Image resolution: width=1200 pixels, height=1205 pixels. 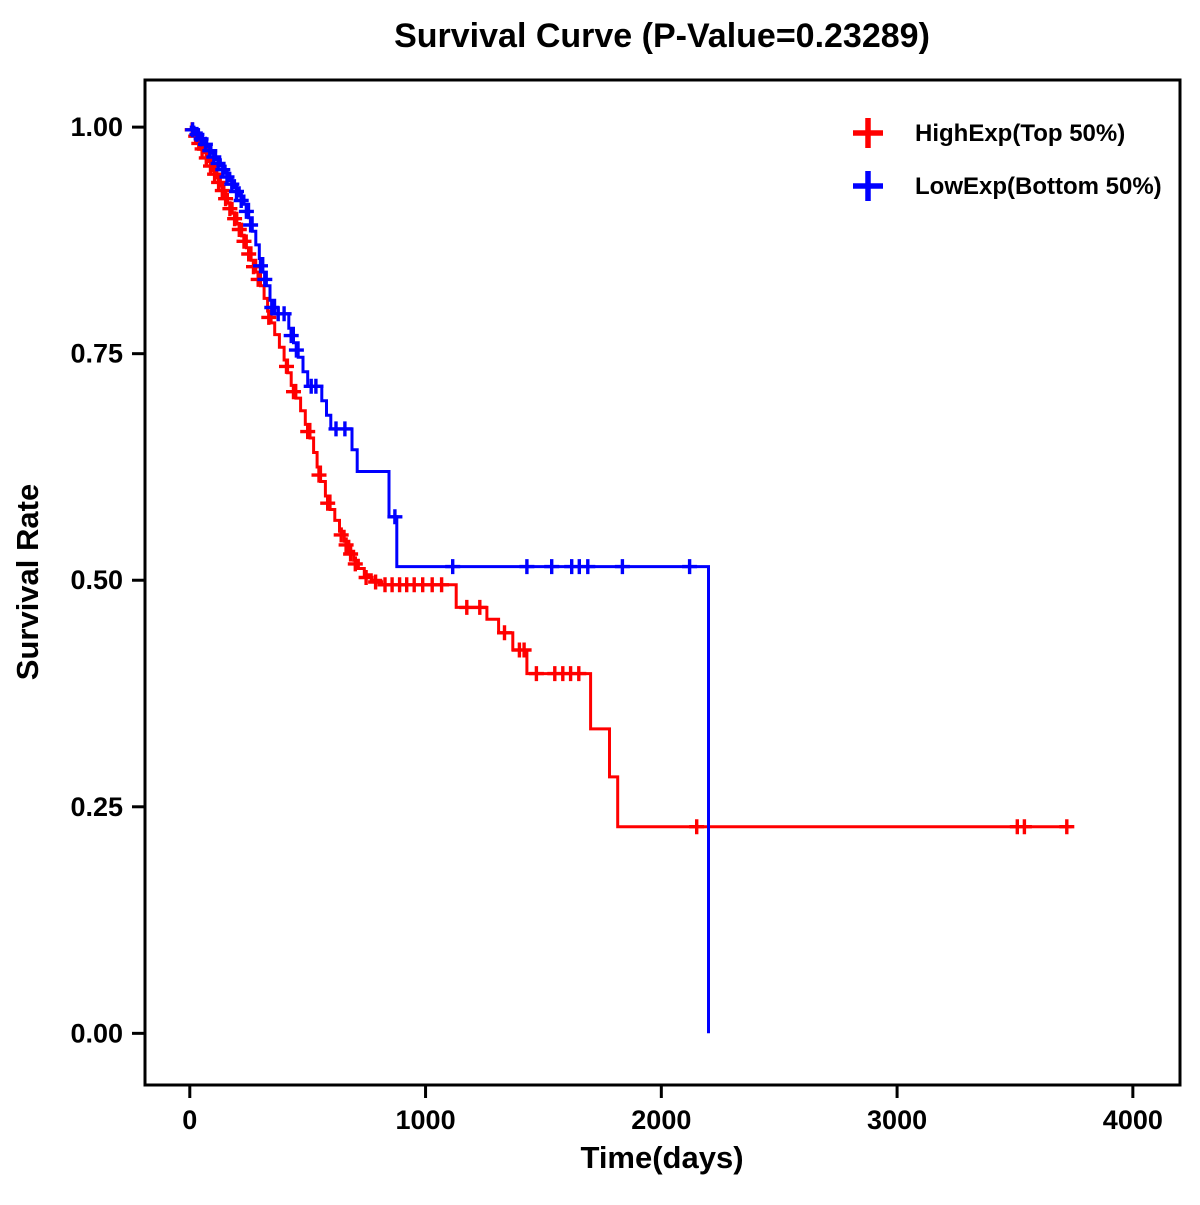 I want to click on y-tick-label: 0.50, so click(x=96, y=580).